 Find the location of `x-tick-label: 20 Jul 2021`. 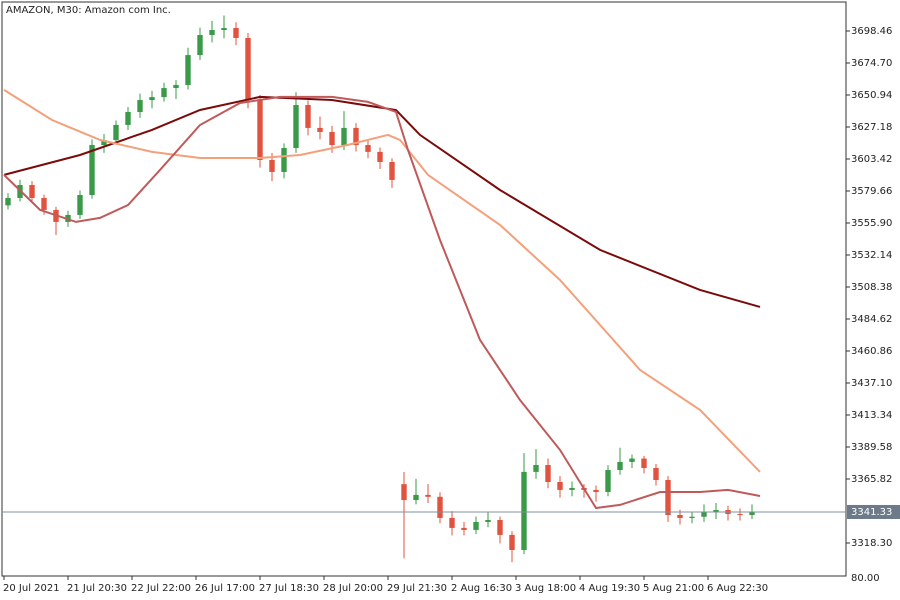

x-tick-label: 20 Jul 2021 is located at coordinates (31, 588).